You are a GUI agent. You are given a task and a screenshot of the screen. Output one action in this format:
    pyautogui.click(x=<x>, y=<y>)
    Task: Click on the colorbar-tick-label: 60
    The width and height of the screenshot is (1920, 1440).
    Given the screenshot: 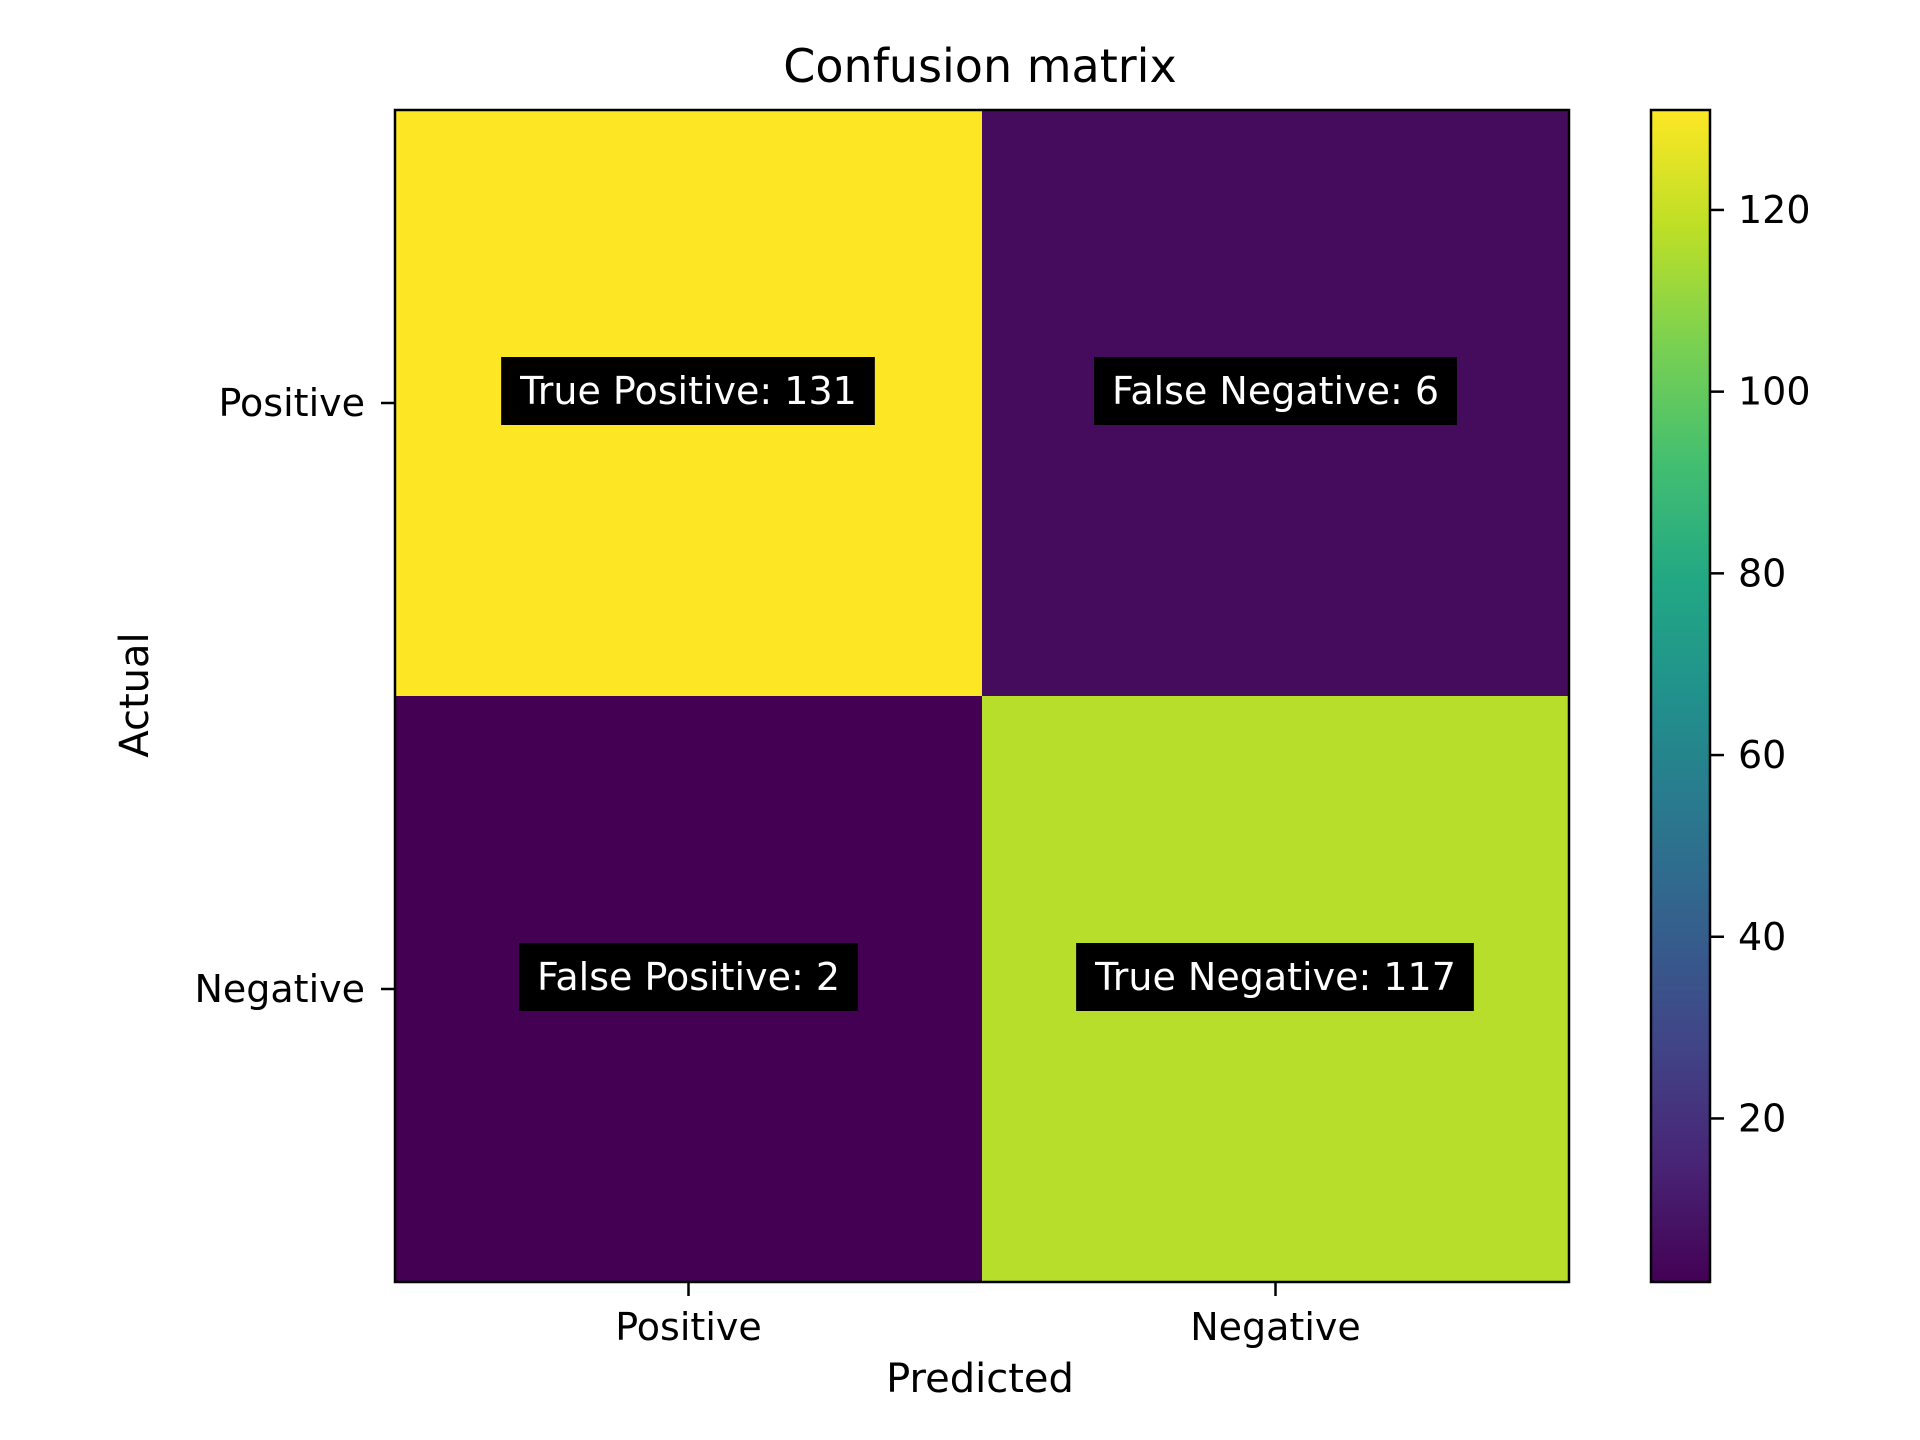 What is the action you would take?
    pyautogui.click(x=1762, y=755)
    